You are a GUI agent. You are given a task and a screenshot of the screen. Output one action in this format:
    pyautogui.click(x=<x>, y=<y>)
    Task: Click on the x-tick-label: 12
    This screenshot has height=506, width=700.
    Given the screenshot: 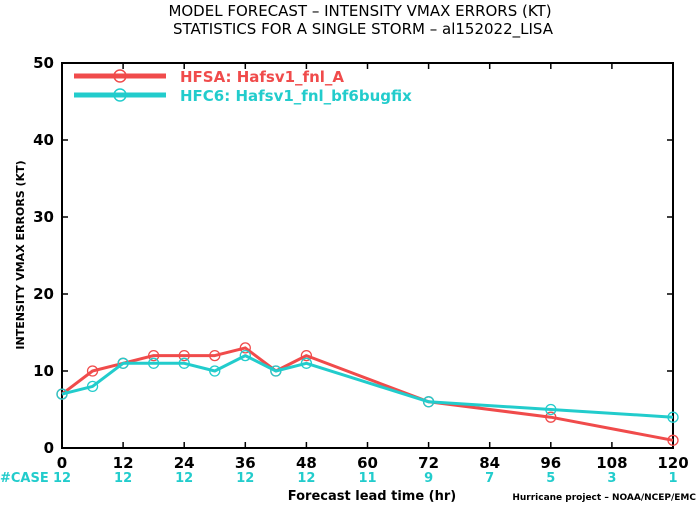 What is the action you would take?
    pyautogui.click(x=123, y=463)
    